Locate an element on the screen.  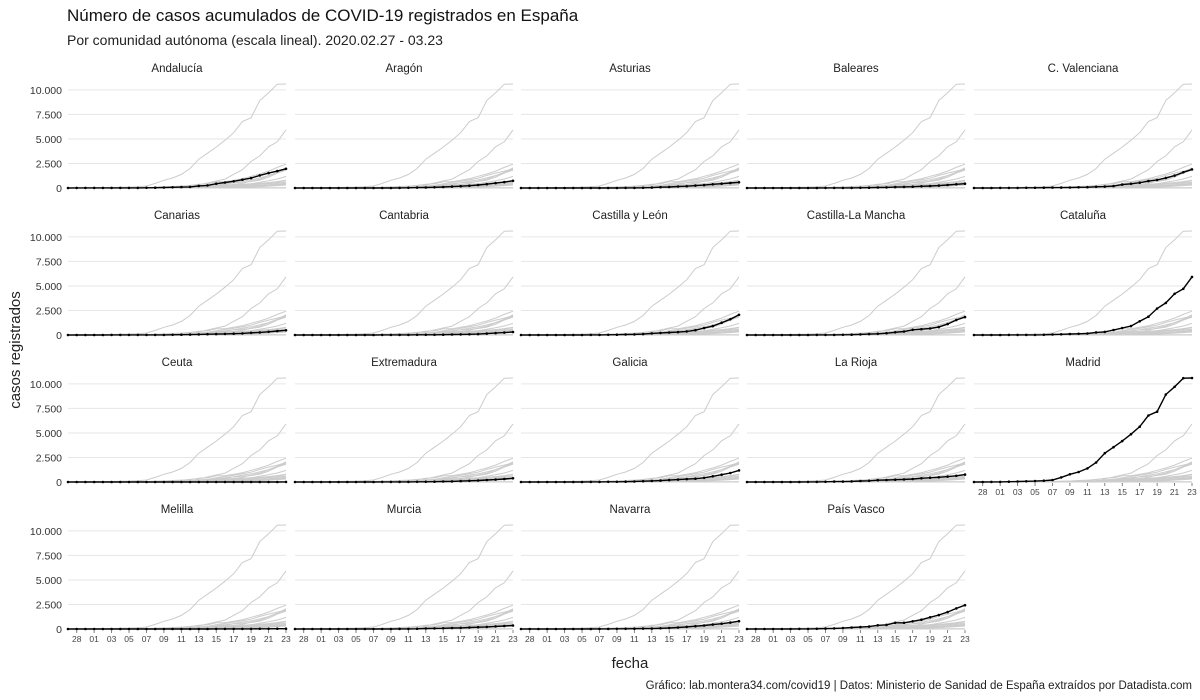
x-tick-label: 19 is located at coordinates (930, 639).